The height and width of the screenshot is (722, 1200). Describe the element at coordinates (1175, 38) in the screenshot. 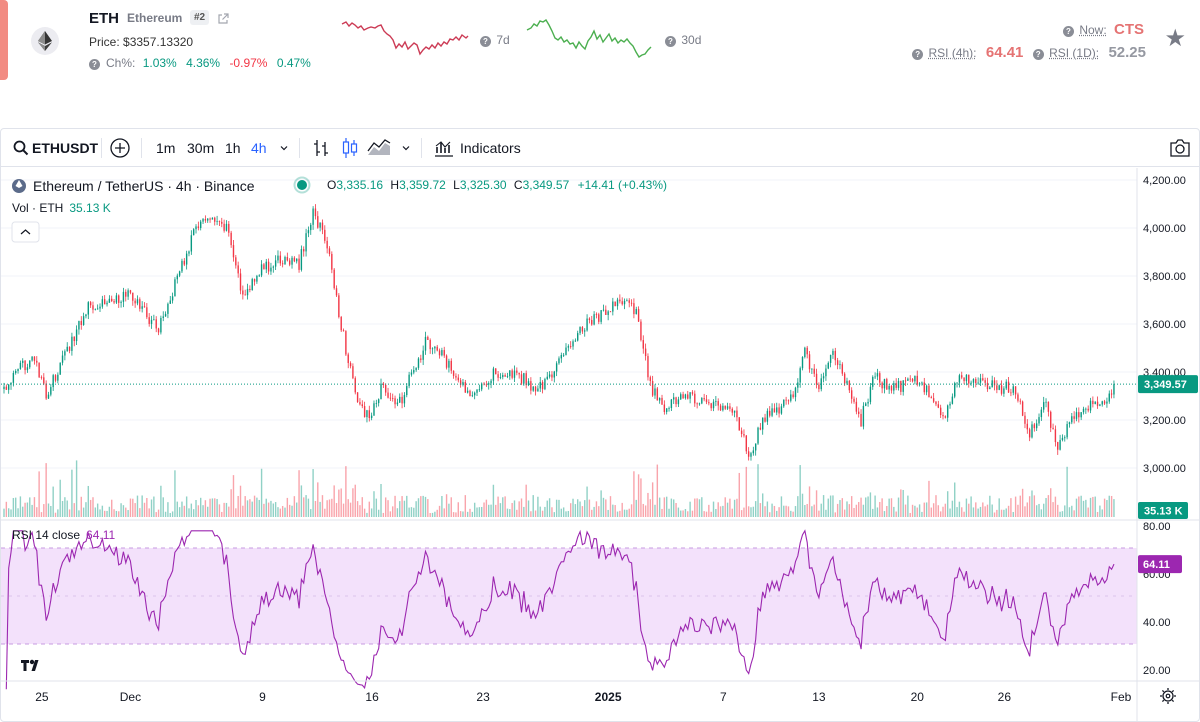

I see `star-icon: ★` at that location.